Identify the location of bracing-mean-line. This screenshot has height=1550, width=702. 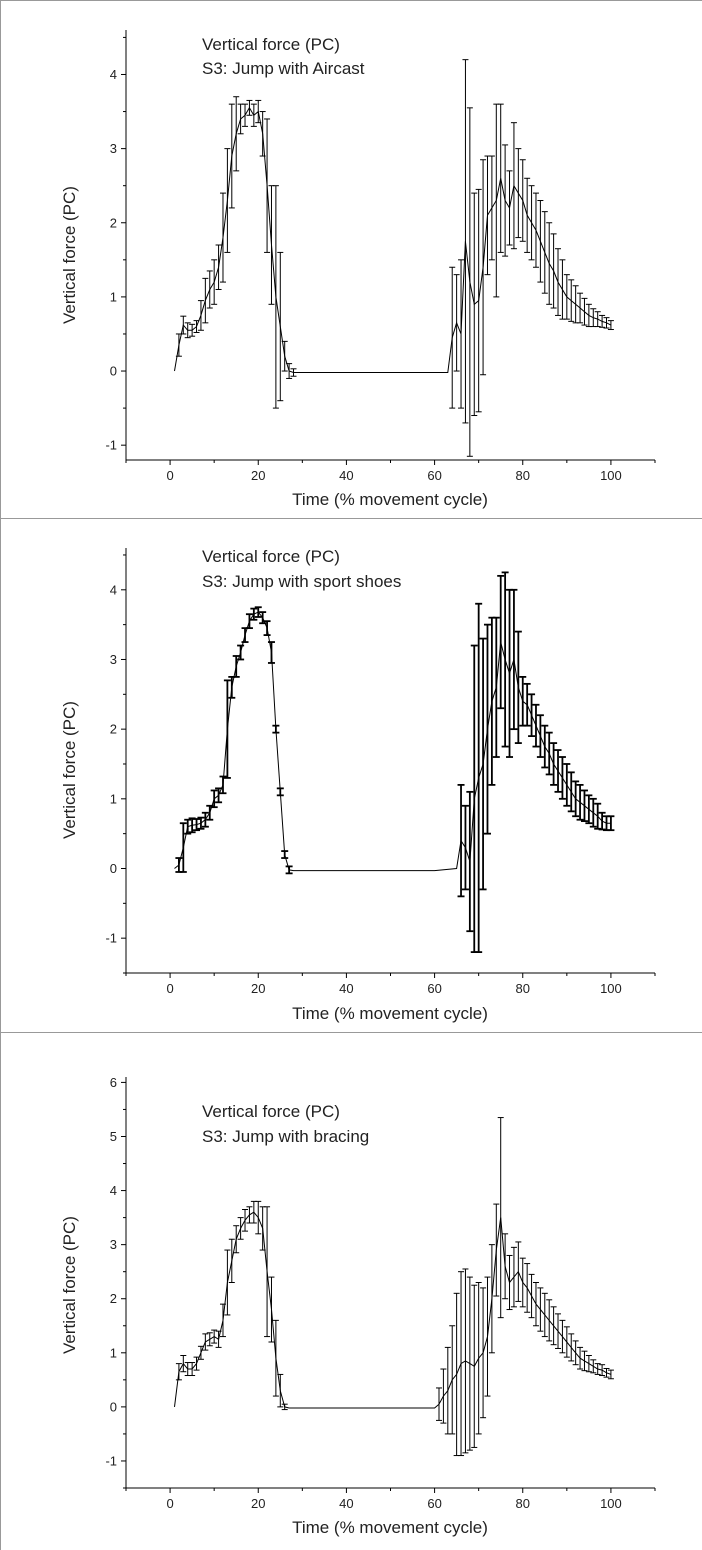
(393, 1310).